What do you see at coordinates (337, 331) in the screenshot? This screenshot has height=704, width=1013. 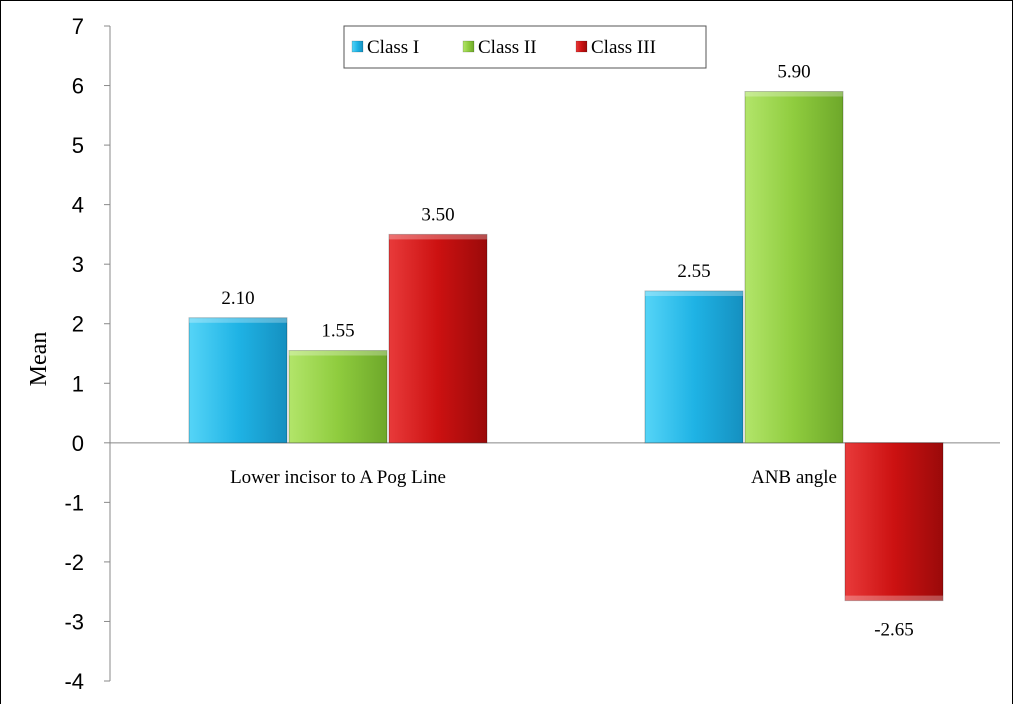 I see `data-label: 1.55` at bounding box center [337, 331].